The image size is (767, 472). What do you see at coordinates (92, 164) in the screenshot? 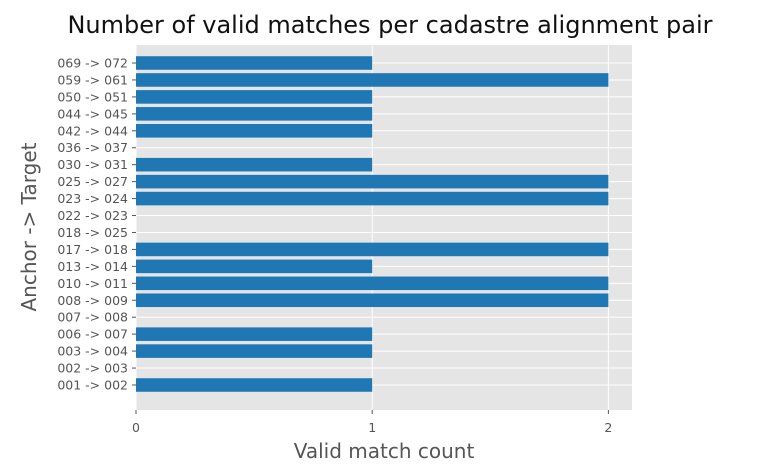
I see `y-tick-label: 030 -> 031` at bounding box center [92, 164].